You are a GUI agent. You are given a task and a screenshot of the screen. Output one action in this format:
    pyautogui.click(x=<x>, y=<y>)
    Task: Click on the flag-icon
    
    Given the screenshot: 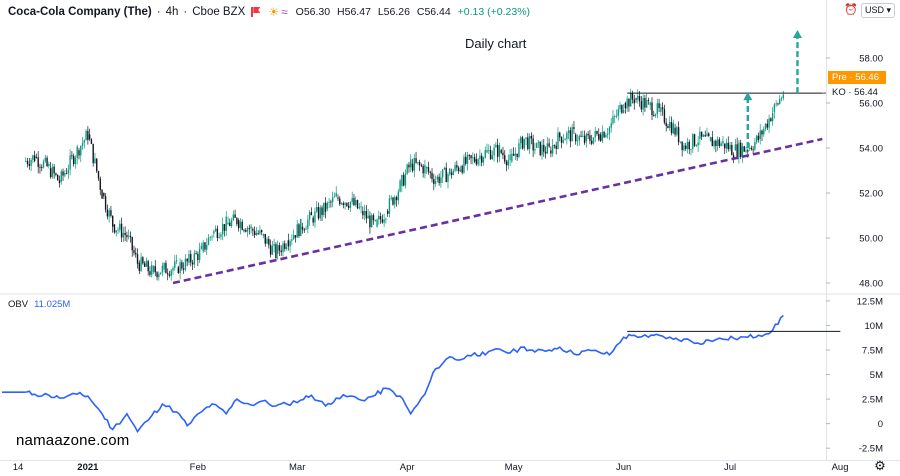 What is the action you would take?
    pyautogui.click(x=255, y=12)
    